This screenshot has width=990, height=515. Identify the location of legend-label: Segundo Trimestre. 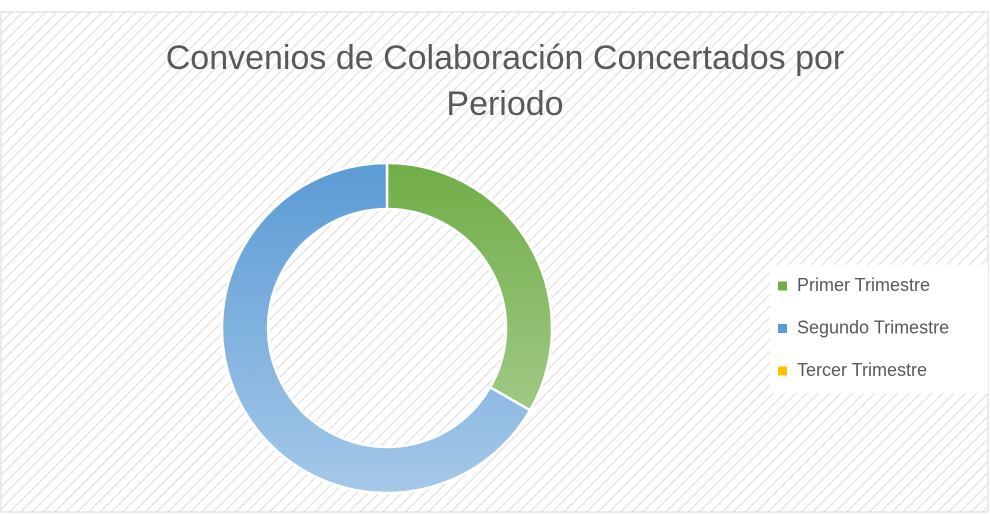
(873, 327).